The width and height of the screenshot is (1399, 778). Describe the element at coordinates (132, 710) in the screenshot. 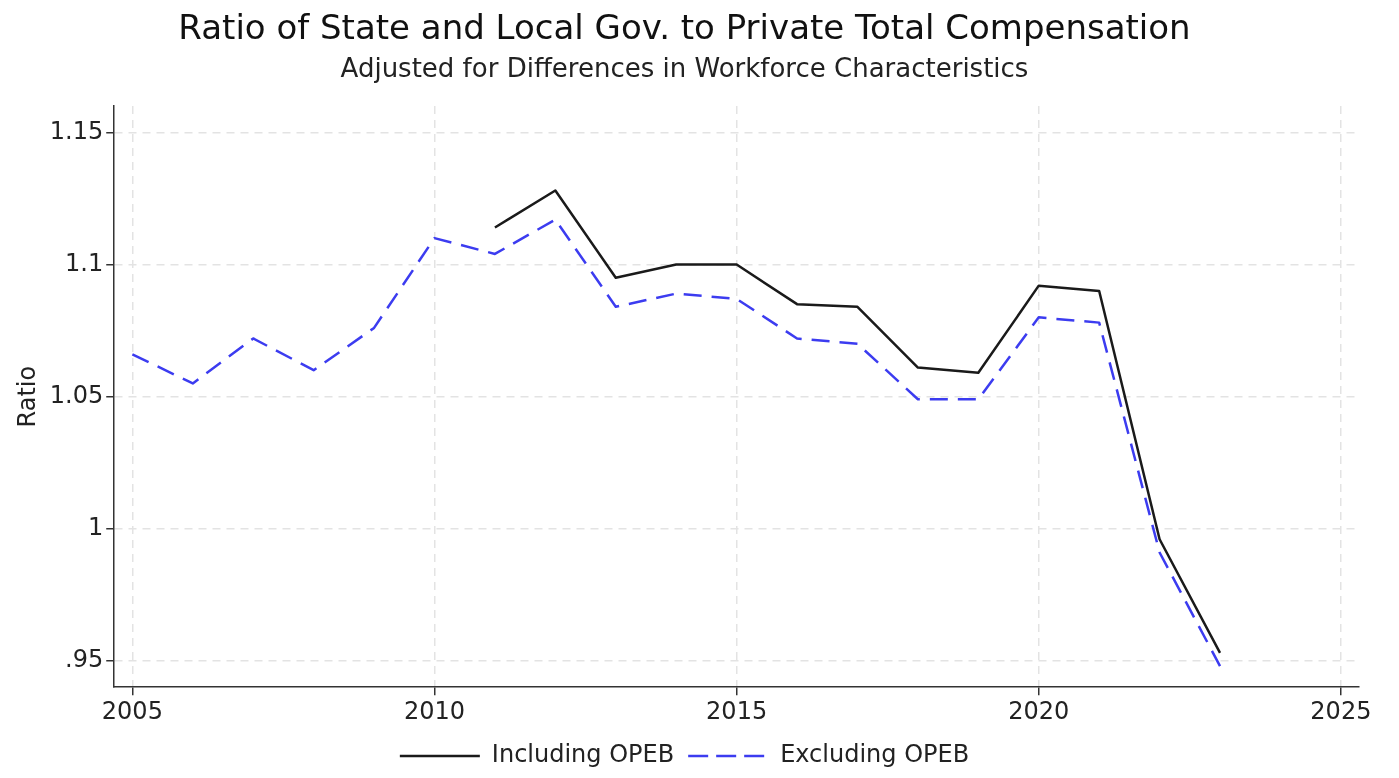

I see `x-tick-label: 2005` at that location.